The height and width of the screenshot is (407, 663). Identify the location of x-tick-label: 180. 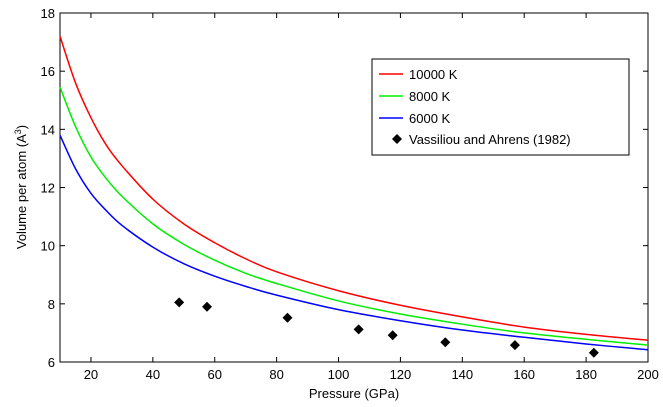
(586, 374).